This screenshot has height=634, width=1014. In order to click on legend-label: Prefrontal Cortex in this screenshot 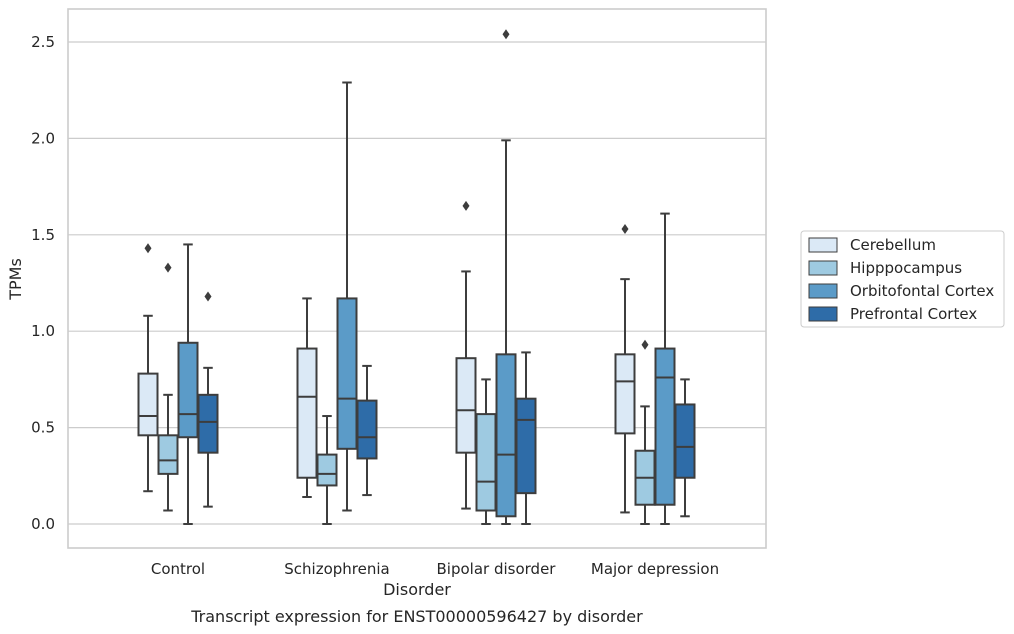, I will do `click(913, 314)`.